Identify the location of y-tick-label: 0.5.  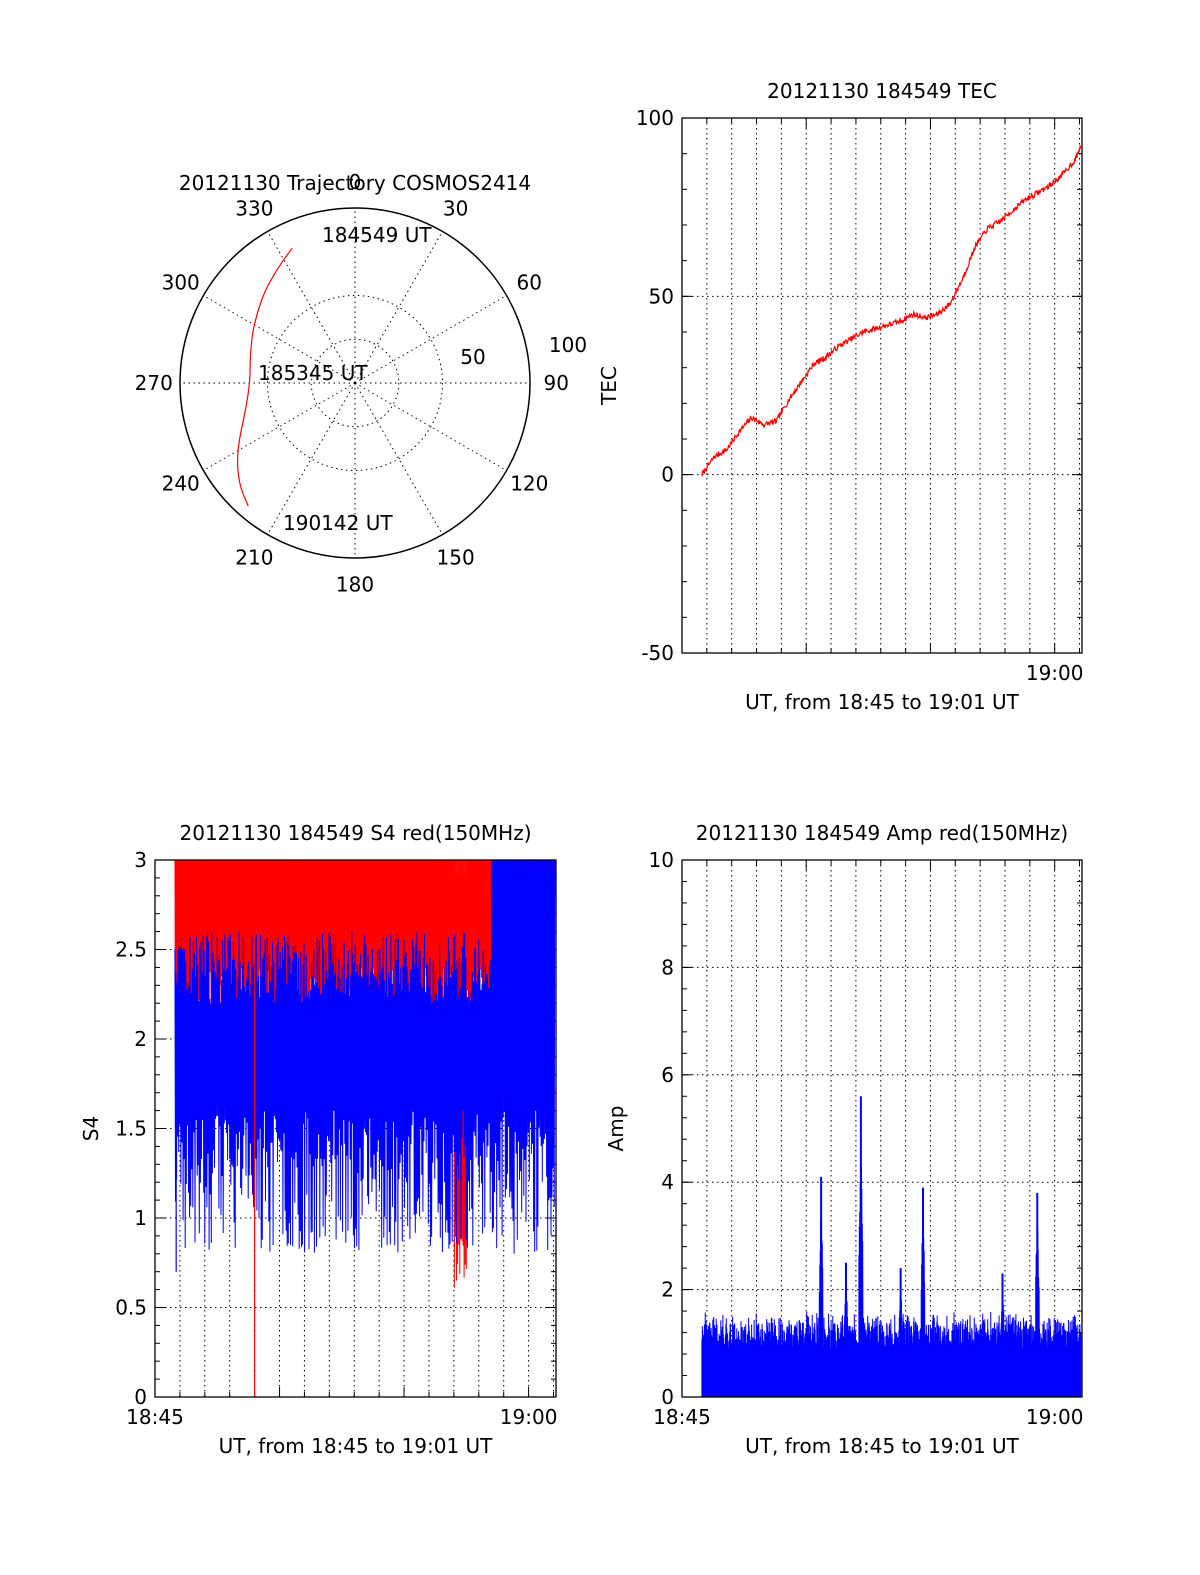
(131, 1308).